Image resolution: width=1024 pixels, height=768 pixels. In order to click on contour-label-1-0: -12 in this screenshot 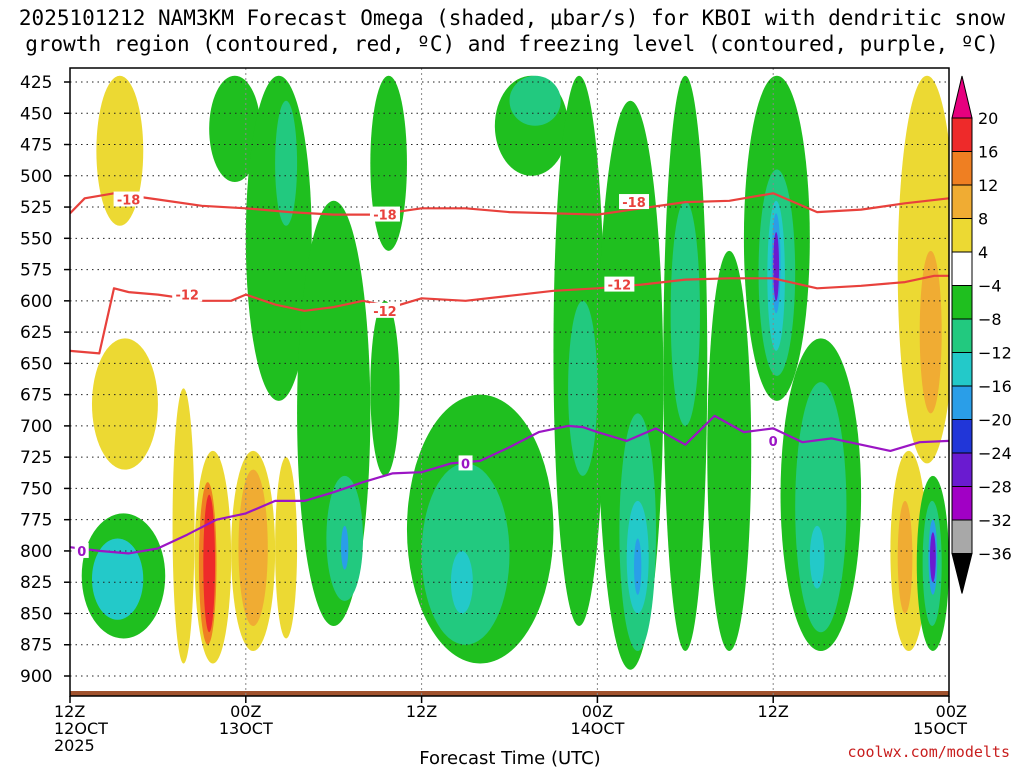, I will do `click(187, 296)`.